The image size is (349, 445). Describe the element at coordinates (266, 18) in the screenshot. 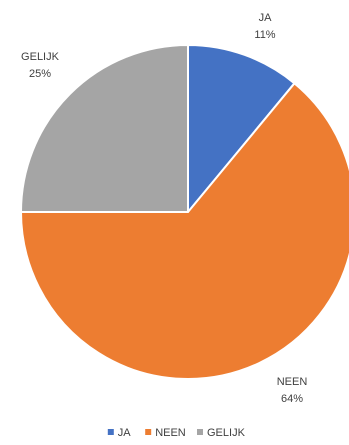

I see `data-label-category-ja: JA` at that location.